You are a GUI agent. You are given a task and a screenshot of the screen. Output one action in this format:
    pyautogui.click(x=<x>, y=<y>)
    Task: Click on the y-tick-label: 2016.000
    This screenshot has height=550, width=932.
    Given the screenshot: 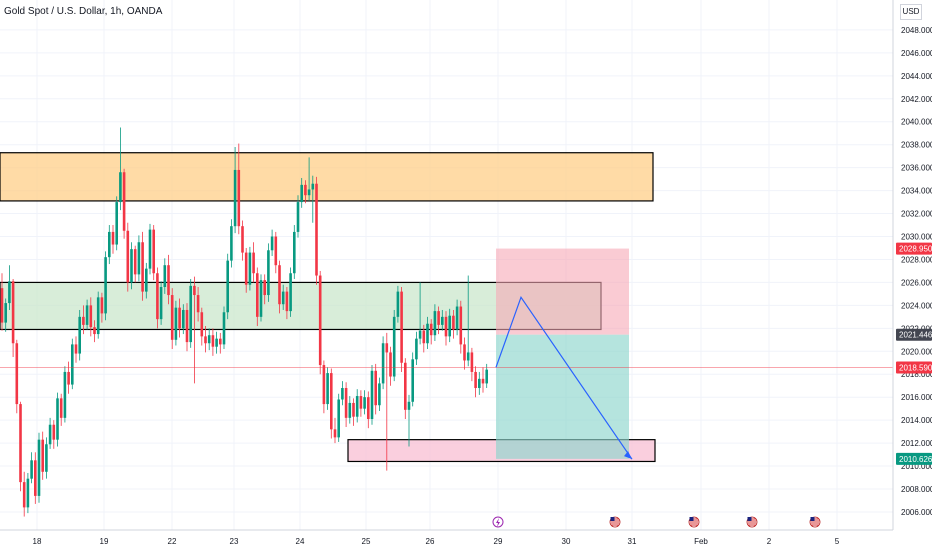 What is the action you would take?
    pyautogui.click(x=916, y=397)
    